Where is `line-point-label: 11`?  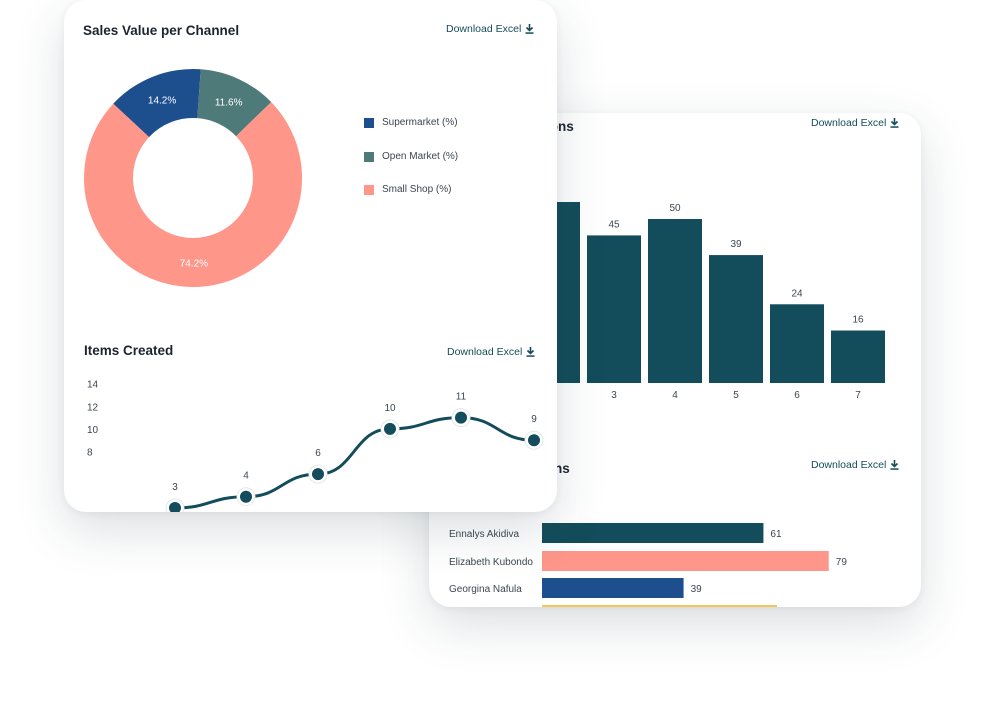
line-point-label: 11 is located at coordinates (461, 397).